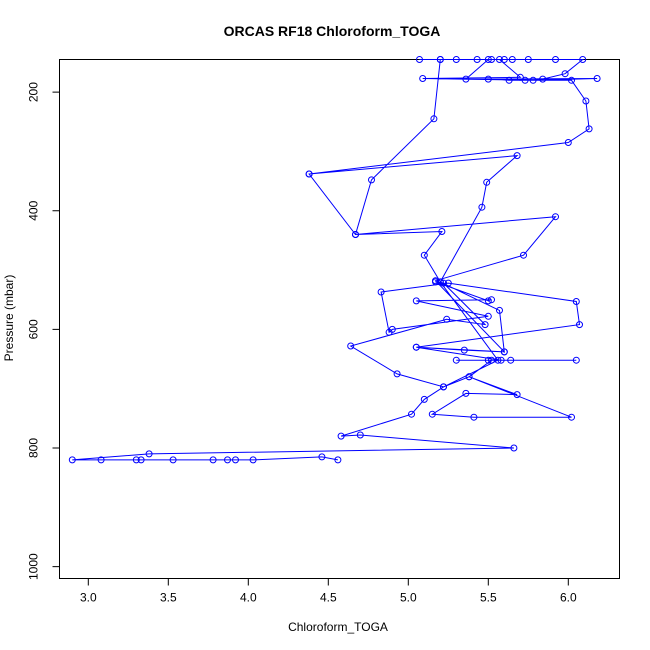 The width and height of the screenshot is (650, 650). What do you see at coordinates (488, 598) in the screenshot?
I see `x-tick-label: 5.5` at bounding box center [488, 598].